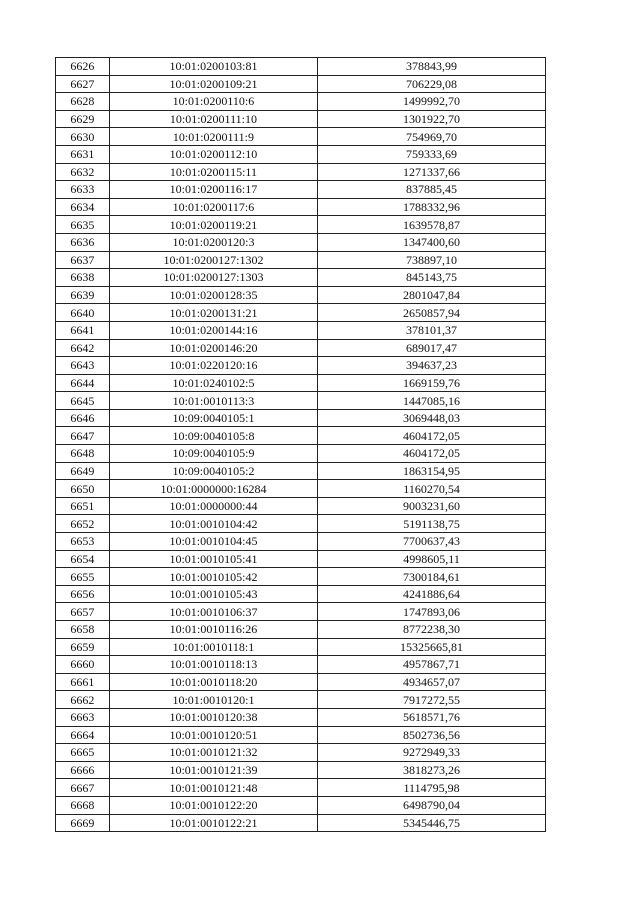  Describe the element at coordinates (82, 136) in the screenshot. I see `row-number-cell: 6630` at that location.